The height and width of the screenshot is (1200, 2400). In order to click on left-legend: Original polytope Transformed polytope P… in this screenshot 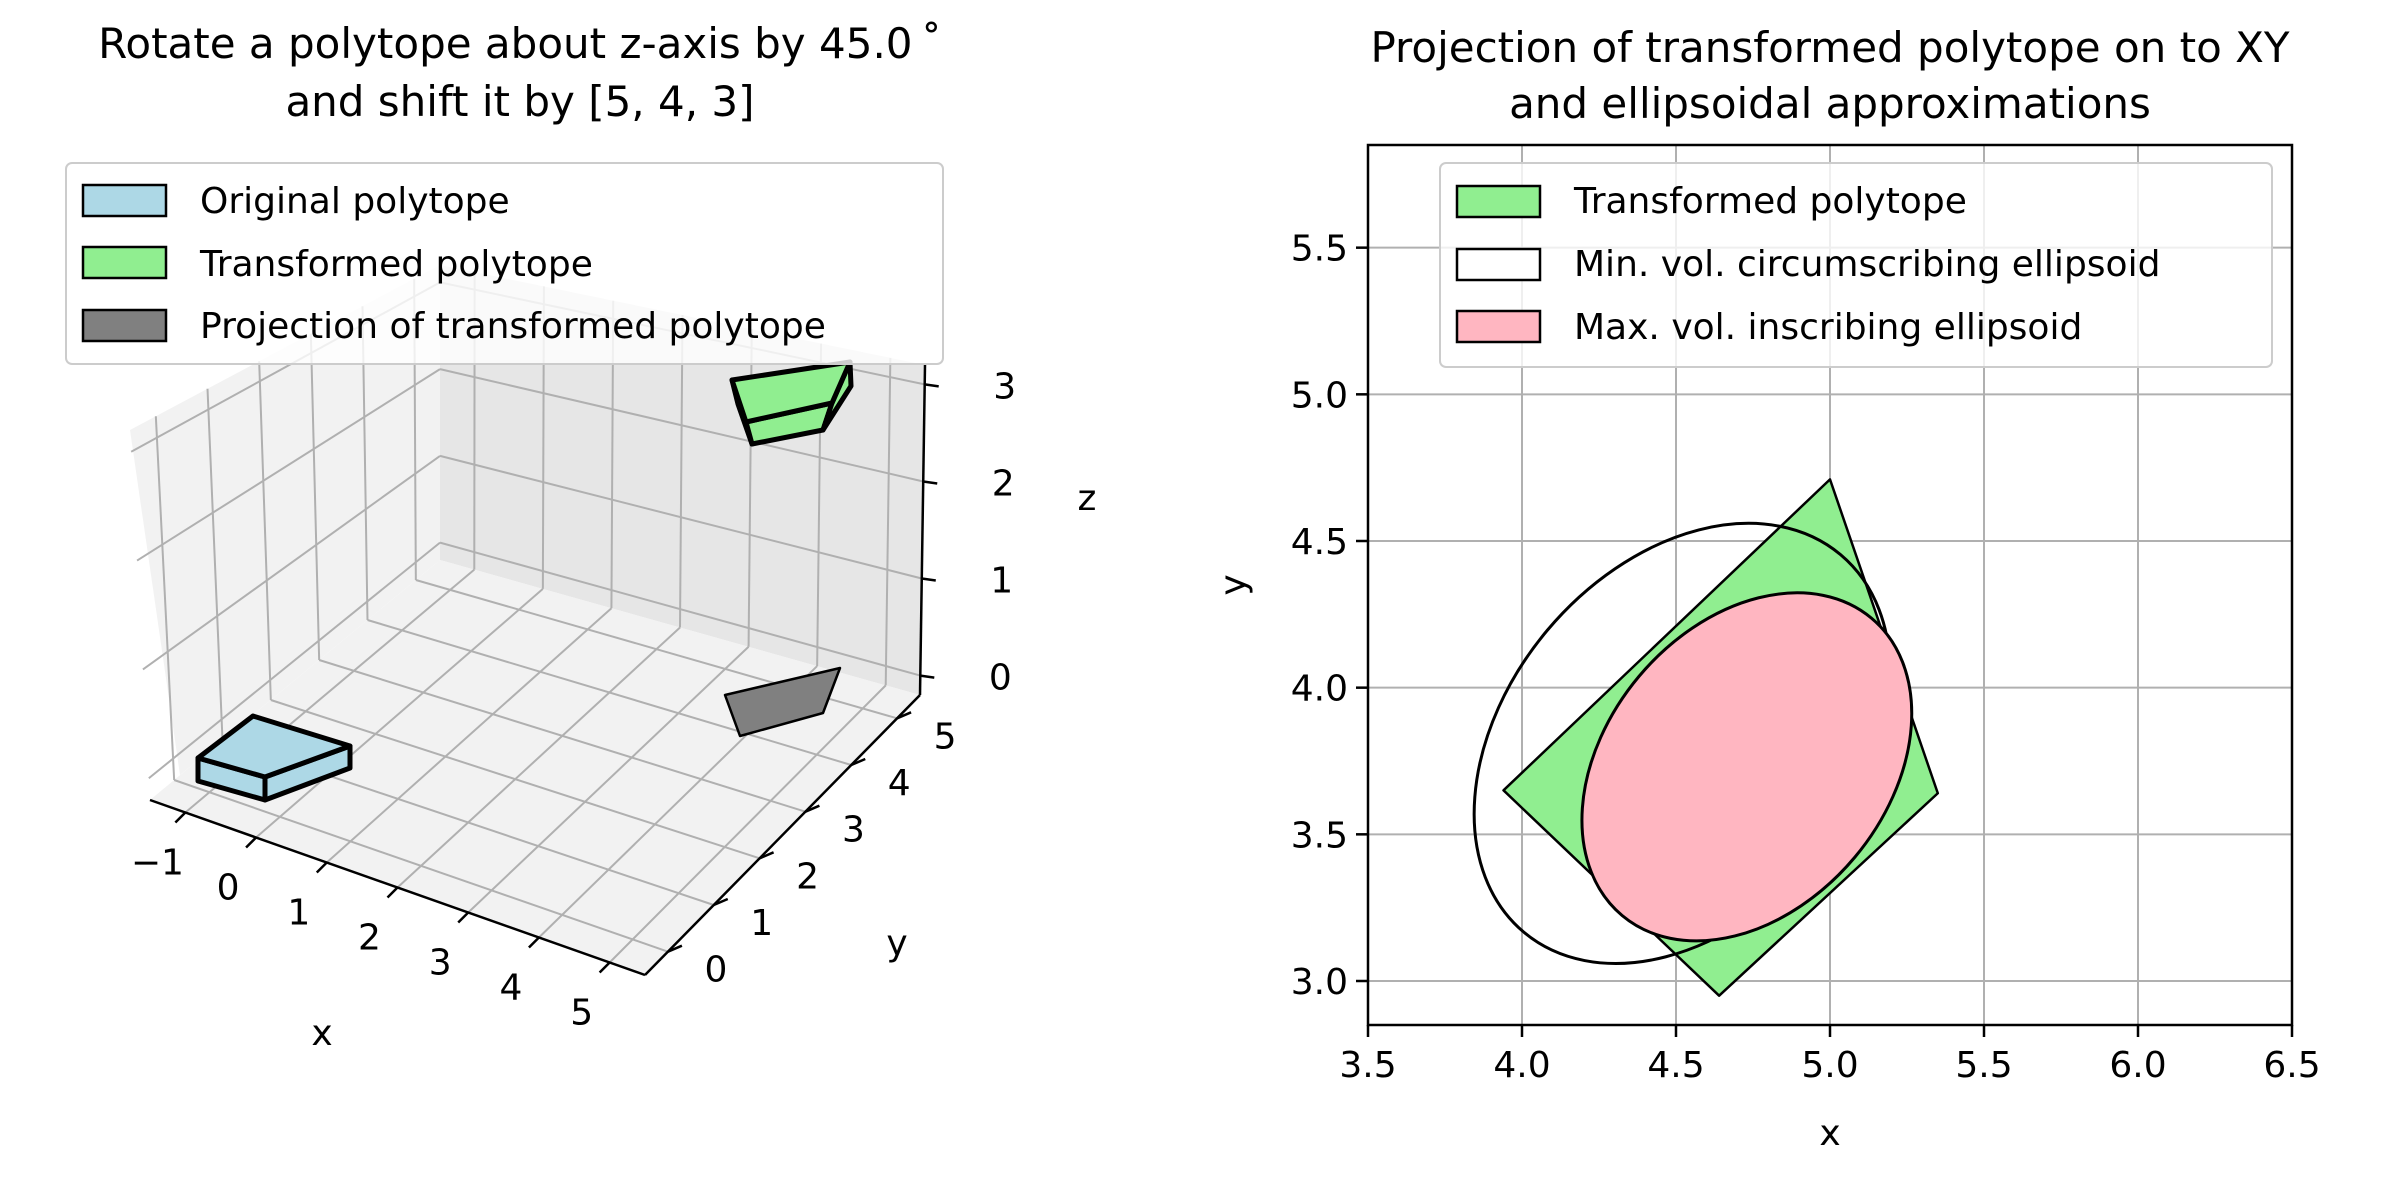, I will do `click(504, 263)`.